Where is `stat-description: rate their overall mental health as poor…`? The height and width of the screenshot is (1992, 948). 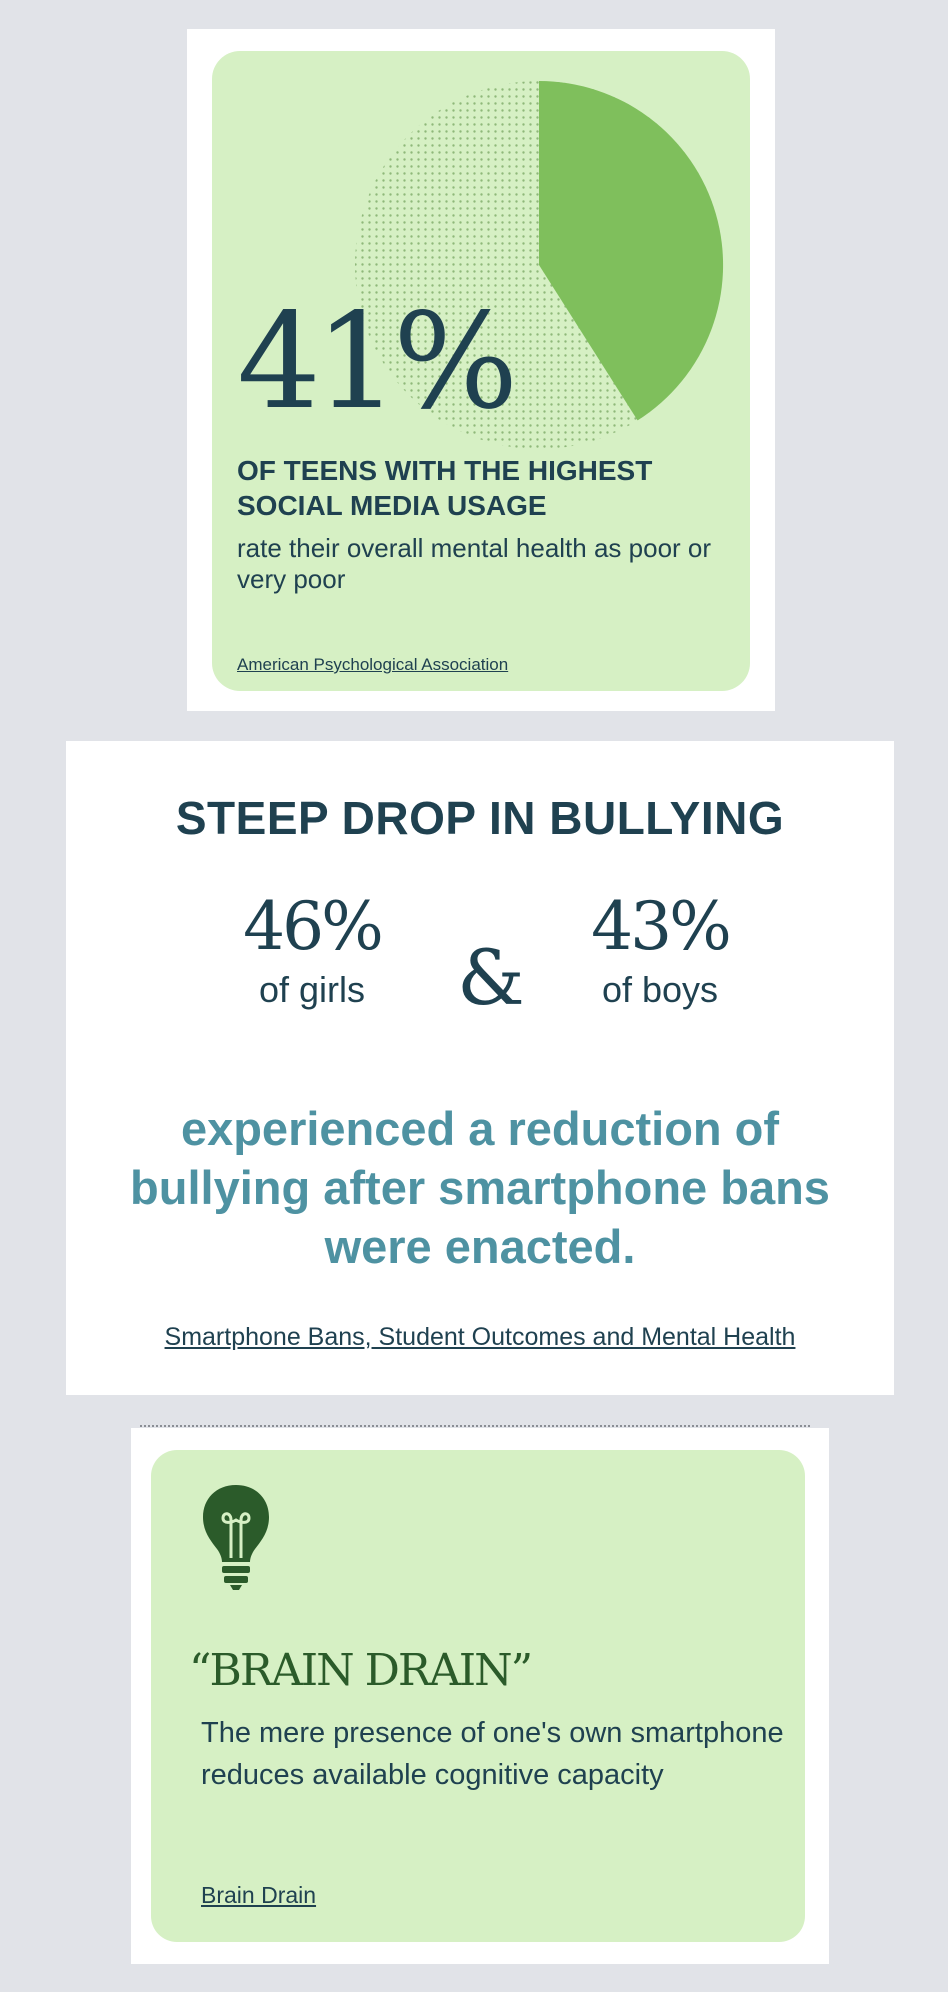
stat-description: rate their overall mental health as poor… is located at coordinates (474, 563).